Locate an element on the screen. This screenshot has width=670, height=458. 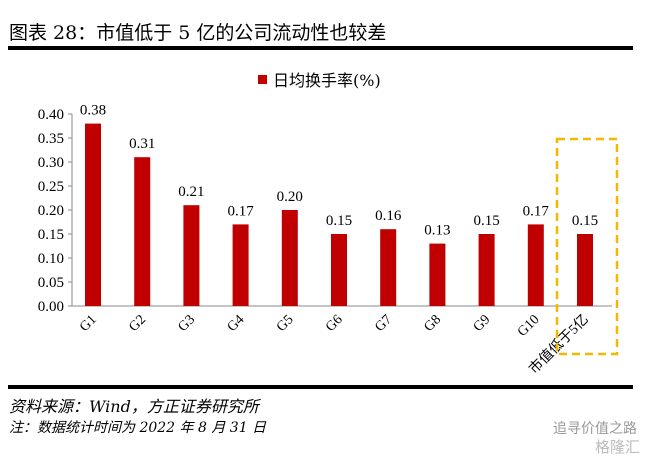
x-tick-label: G5 is located at coordinates (285, 323).